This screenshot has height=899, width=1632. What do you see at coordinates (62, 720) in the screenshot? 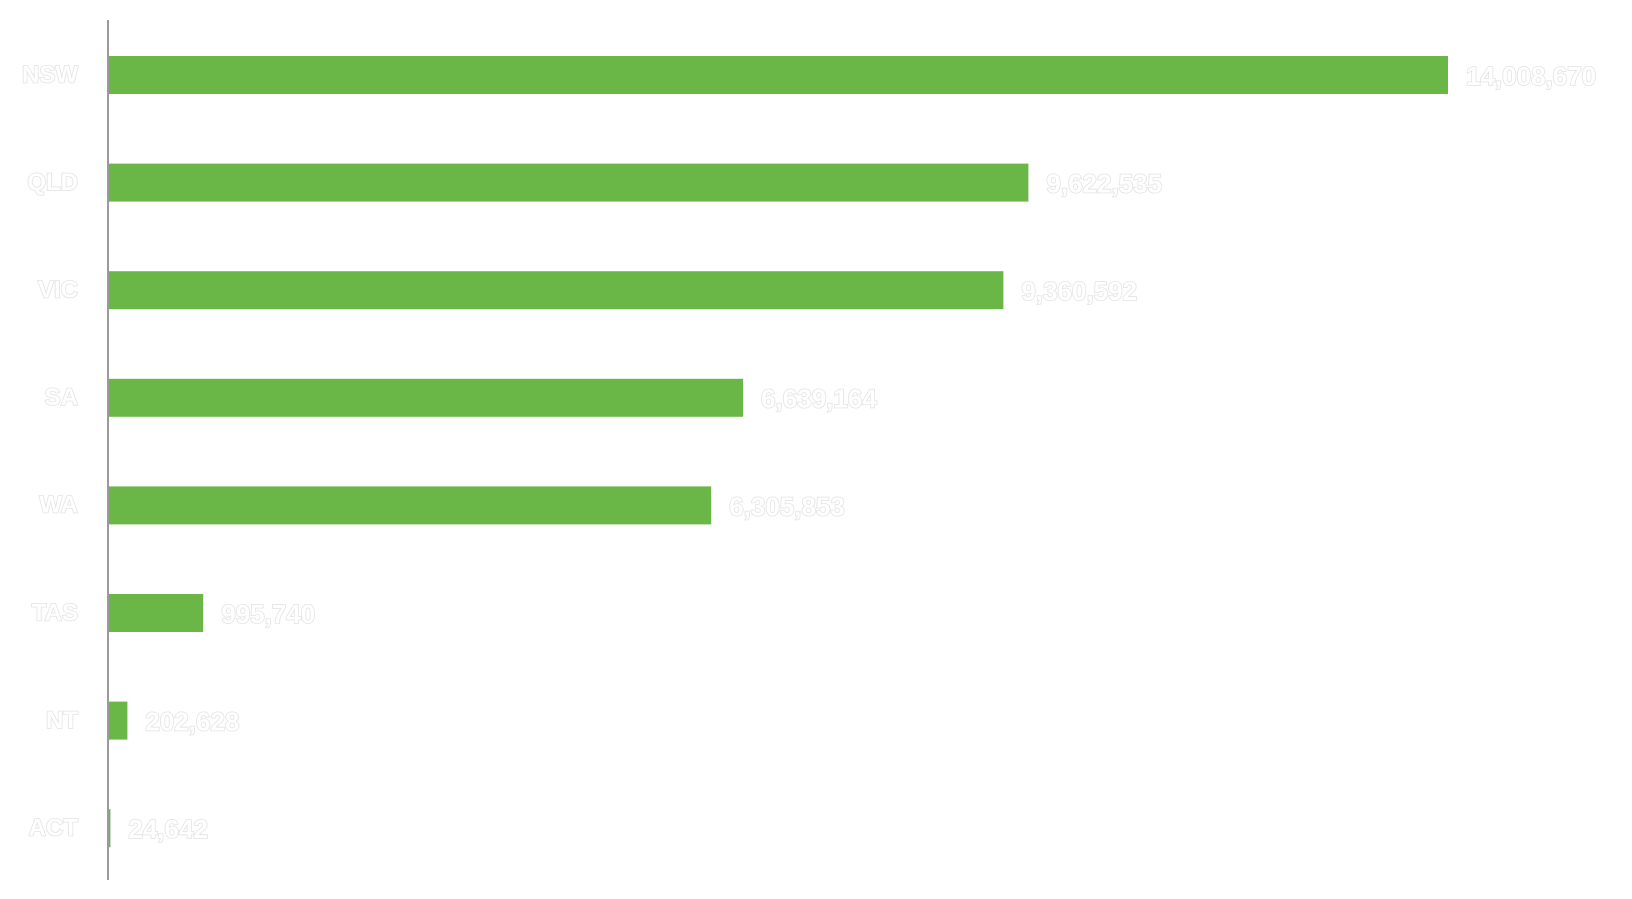
I see `category-label-nt: NT` at bounding box center [62, 720].